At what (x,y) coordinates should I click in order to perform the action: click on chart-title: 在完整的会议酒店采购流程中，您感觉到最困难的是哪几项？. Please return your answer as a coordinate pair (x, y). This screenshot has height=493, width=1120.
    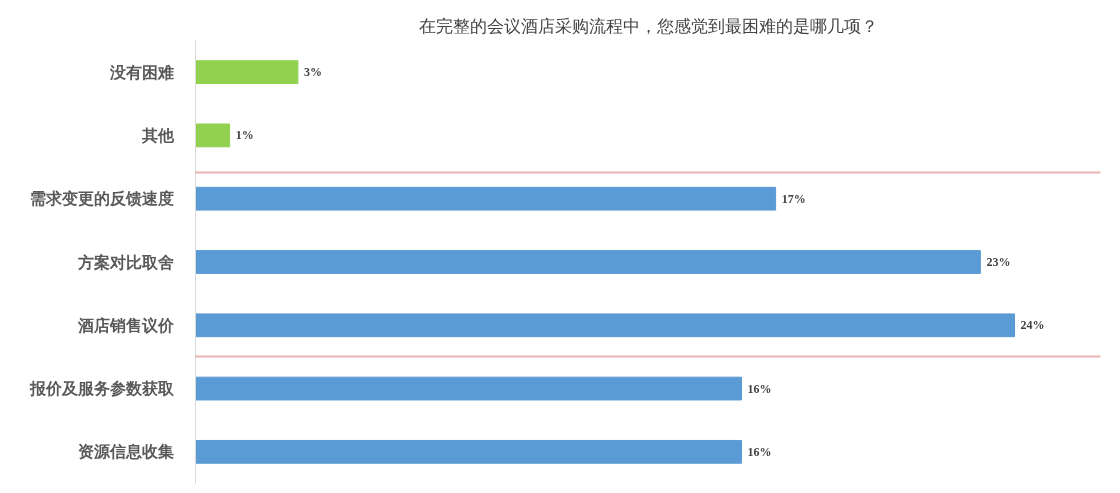
    Looking at the image, I should click on (648, 25).